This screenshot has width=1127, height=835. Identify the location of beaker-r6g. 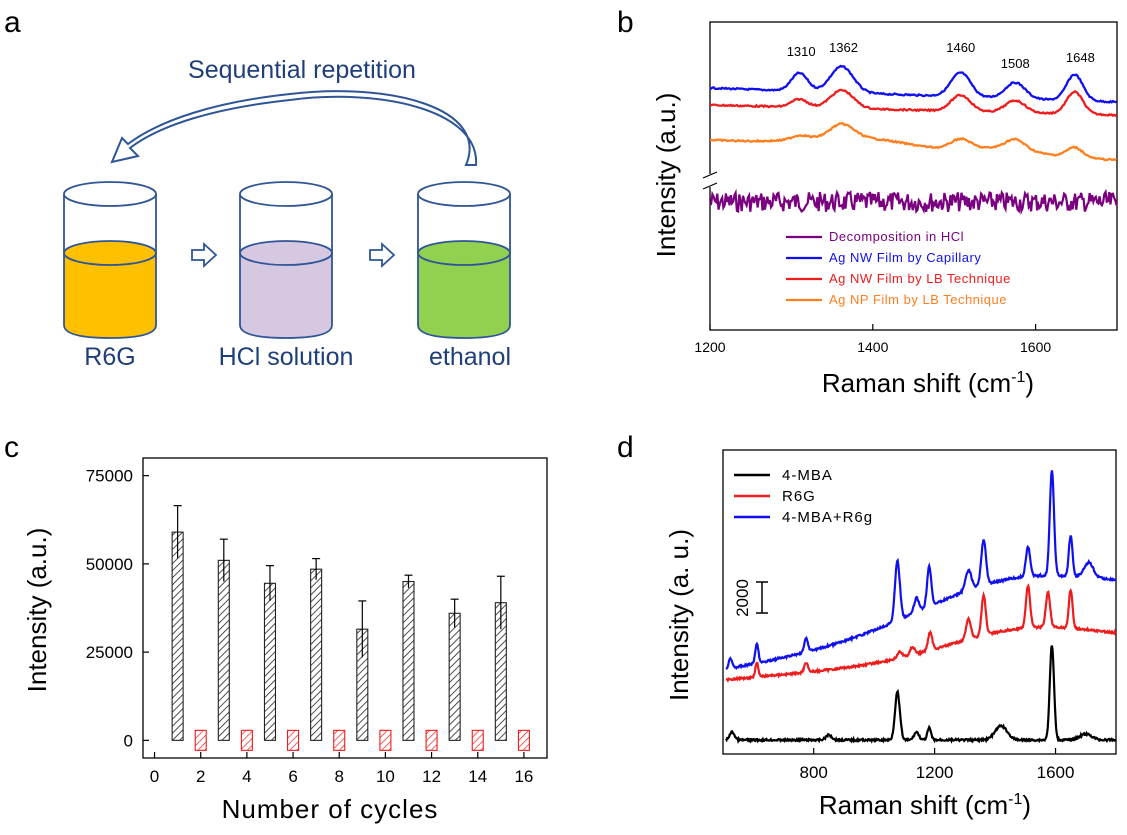
(110, 260).